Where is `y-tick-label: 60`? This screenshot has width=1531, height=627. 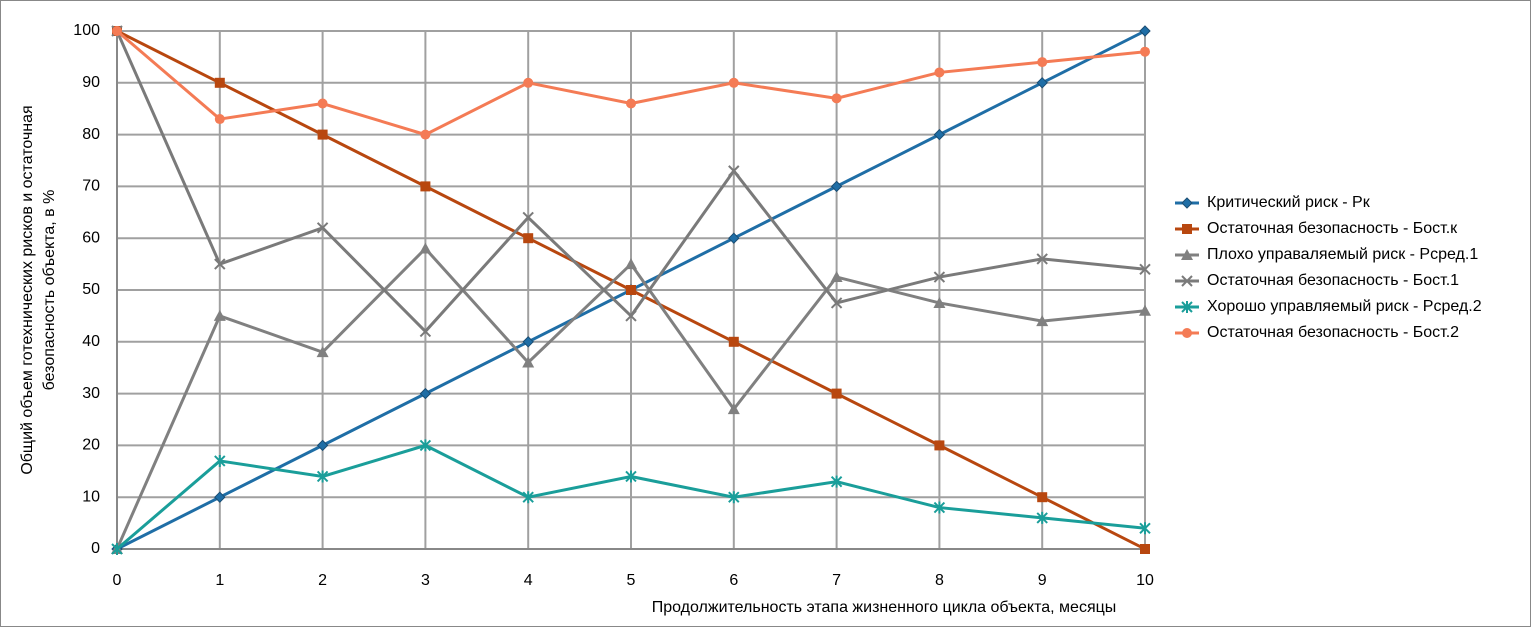 y-tick-label: 60 is located at coordinates (91, 237).